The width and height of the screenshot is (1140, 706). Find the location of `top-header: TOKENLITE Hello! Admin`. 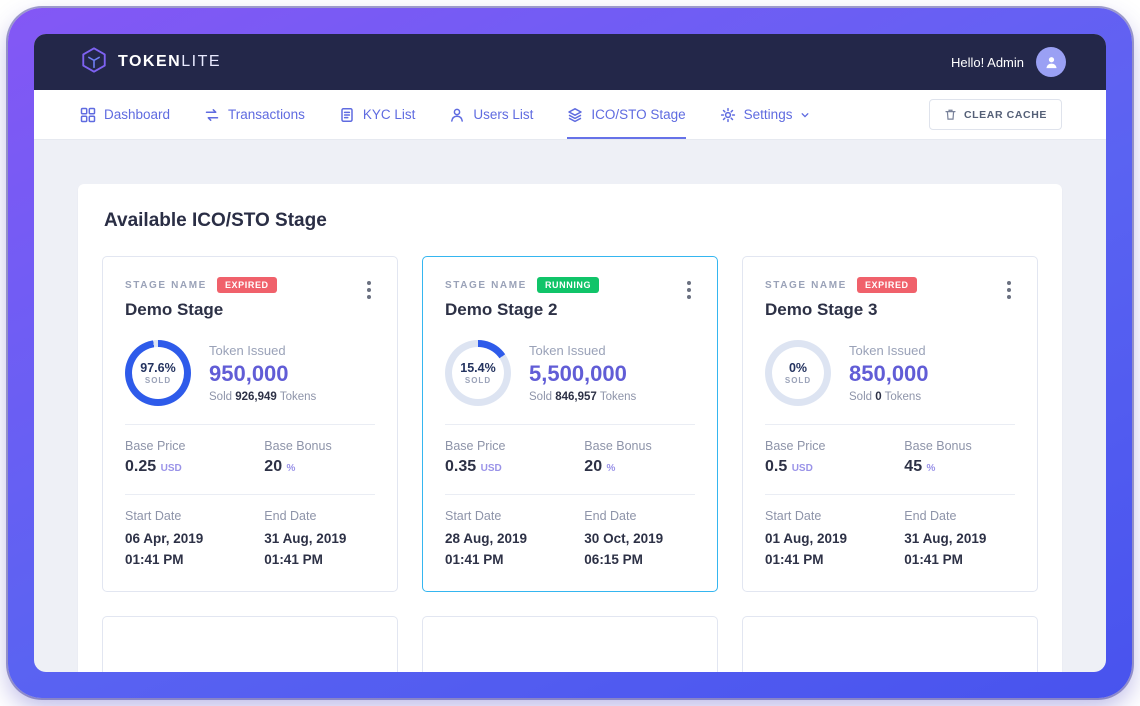

top-header: TOKENLITE Hello! Admin is located at coordinates (570, 62).